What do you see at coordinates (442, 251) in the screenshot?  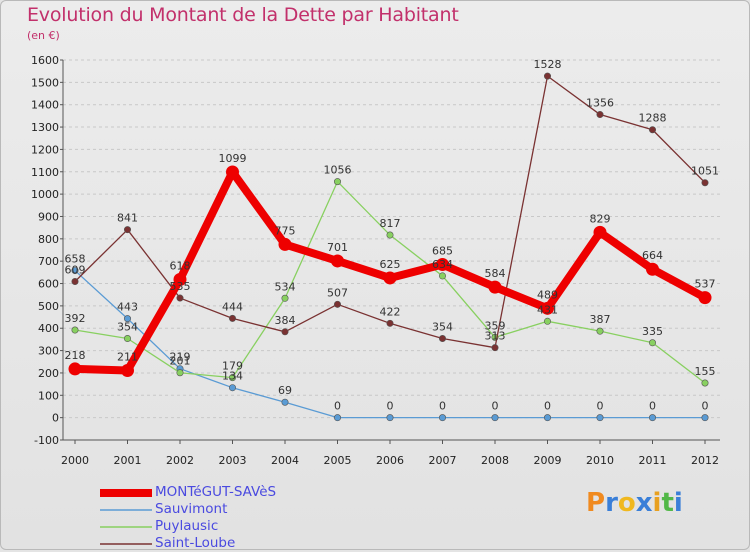 I see `data-label: 685` at bounding box center [442, 251].